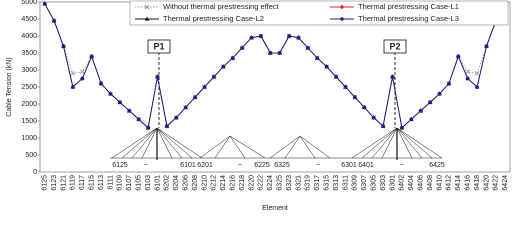 Image resolution: width=520 pixels, height=240 pixels. What do you see at coordinates (402, 183) in the screenshot?
I see `x-tick-label: 6402` at bounding box center [402, 183].